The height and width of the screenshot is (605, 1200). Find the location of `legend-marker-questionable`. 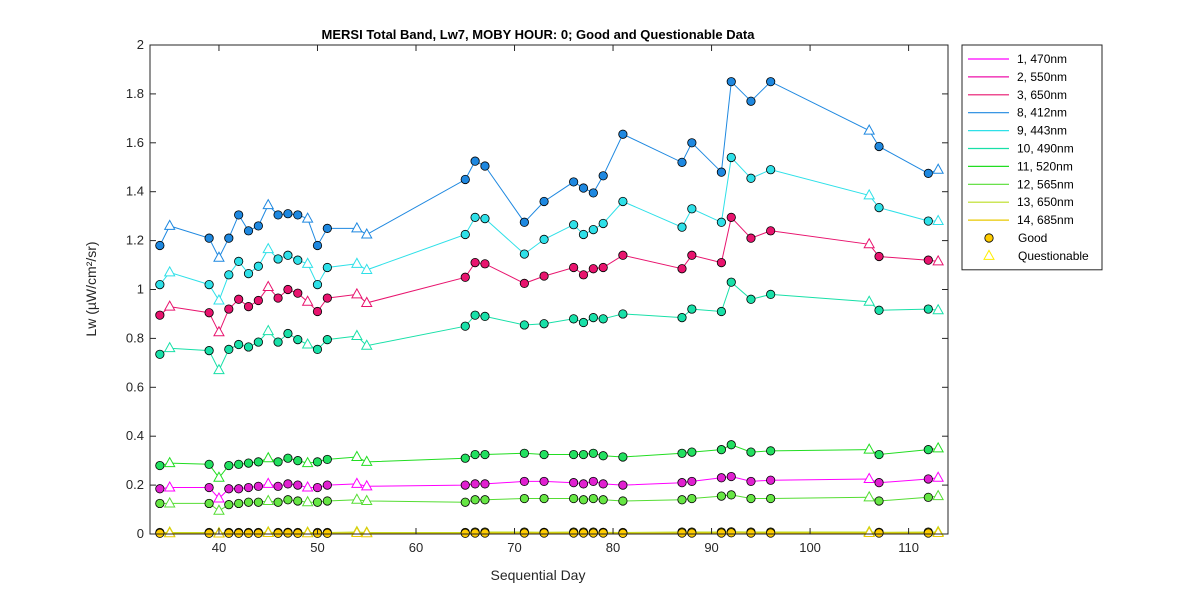

legend-marker-questionable is located at coordinates (989, 254).